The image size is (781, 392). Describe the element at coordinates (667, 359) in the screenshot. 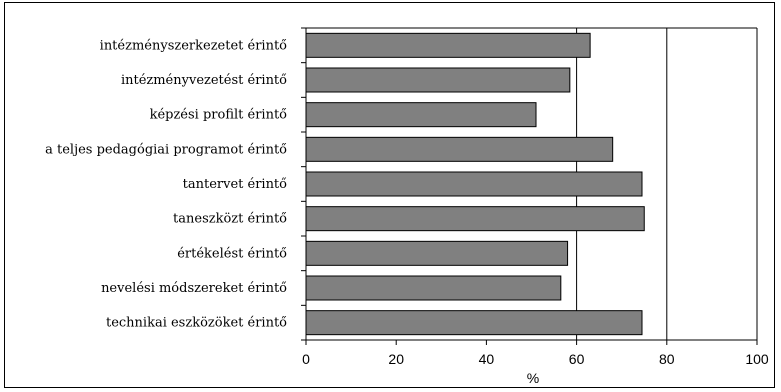

I see `x-tick-label-80: 80` at that location.